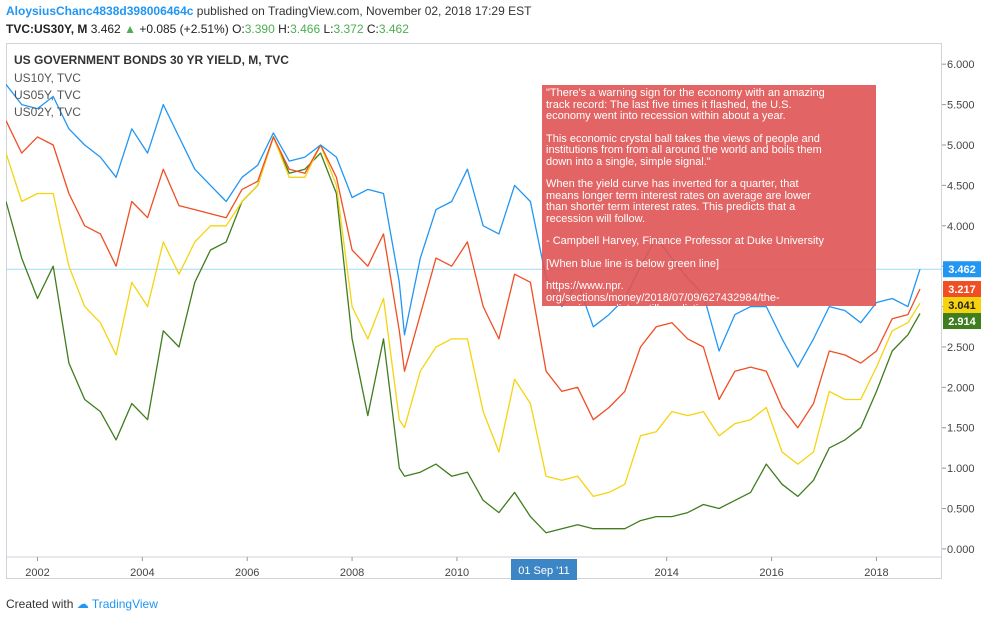 This screenshot has height=621, width=987. What do you see at coordinates (961, 348) in the screenshot?
I see `y-tick-label: 2.500` at bounding box center [961, 348].